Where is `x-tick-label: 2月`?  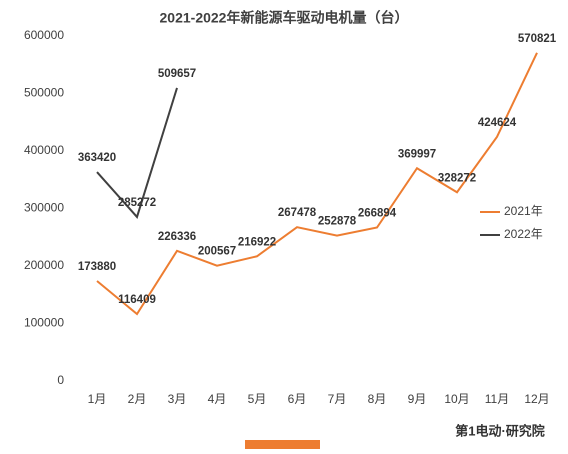
x-tick-label: 2月 is located at coordinates (137, 399).